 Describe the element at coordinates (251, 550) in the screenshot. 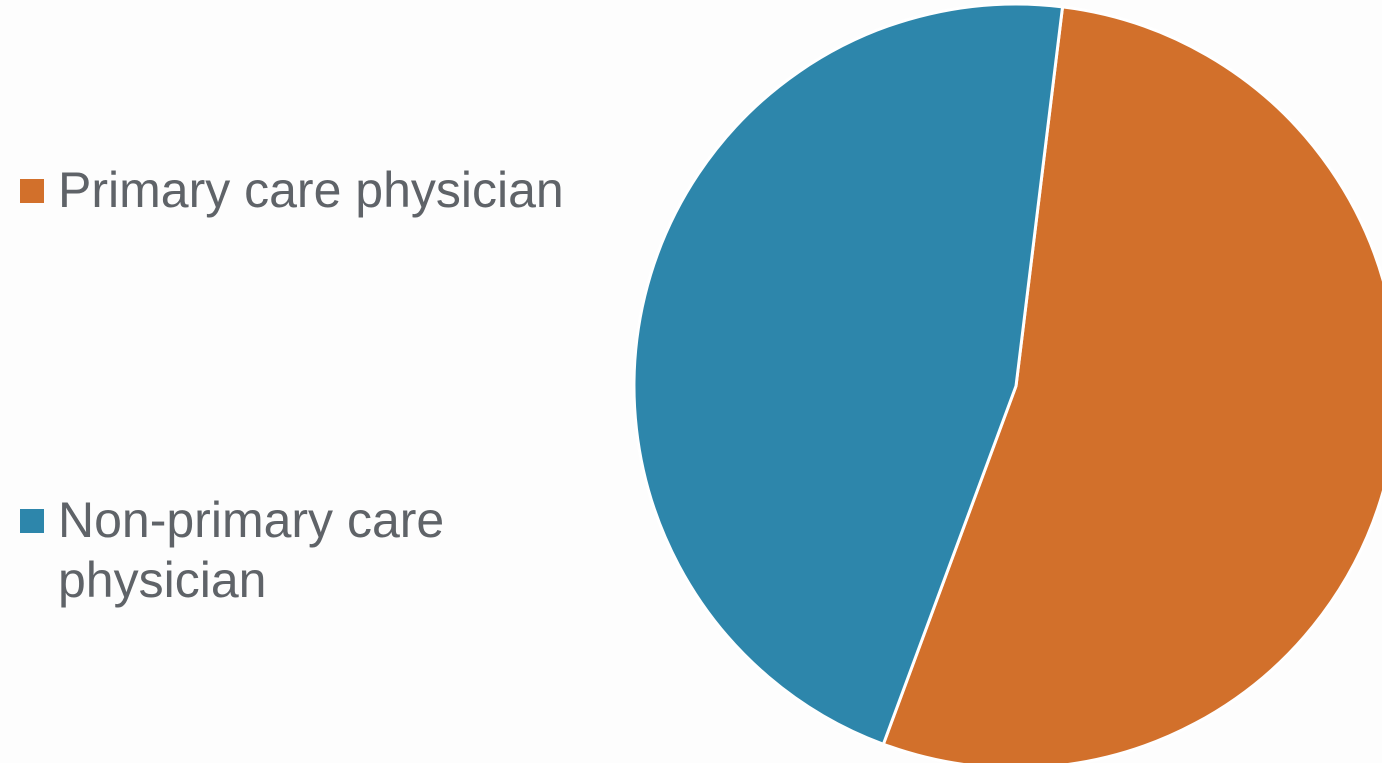

I see `legend-label-non-primary-care: Non-primary care physician` at that location.